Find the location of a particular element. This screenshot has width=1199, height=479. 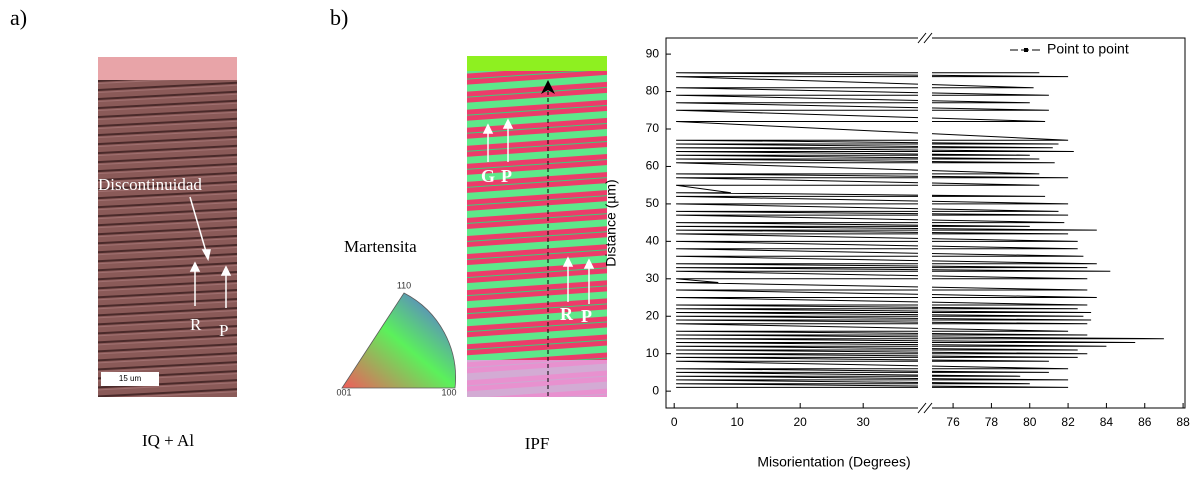

legend-marker is located at coordinates (1026, 50).